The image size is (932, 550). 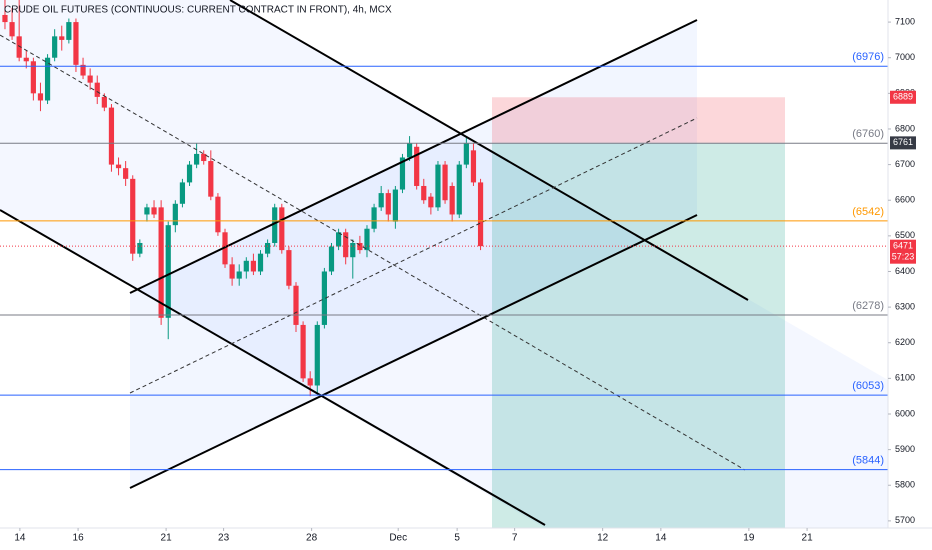 What do you see at coordinates (868, 460) in the screenshot?
I see `level-label: (5844)` at bounding box center [868, 460].